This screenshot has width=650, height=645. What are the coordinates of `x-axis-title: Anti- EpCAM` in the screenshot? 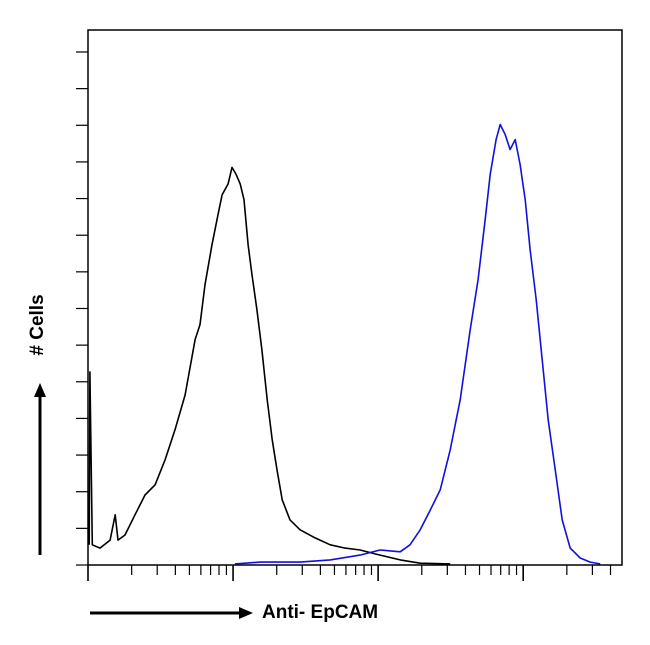 It's located at (320, 612).